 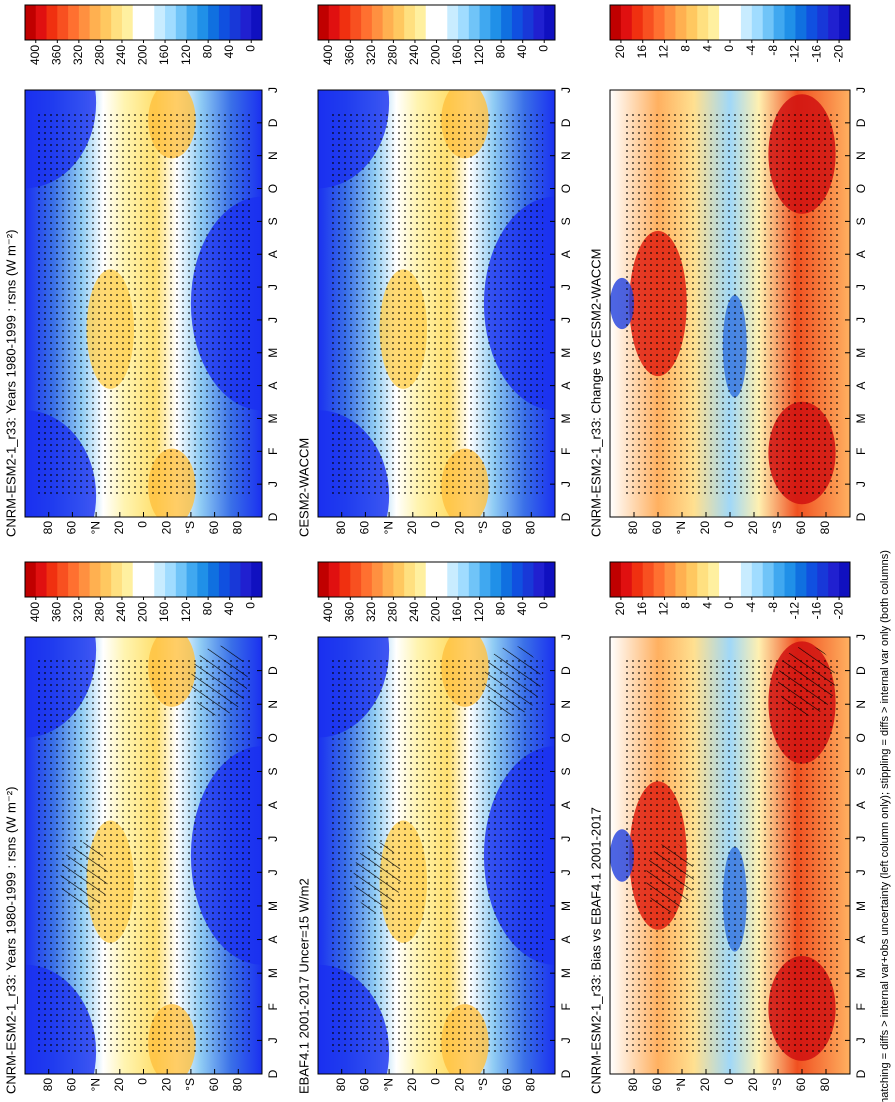 I want to click on colorbar-label: 200, so click(x=143, y=55).